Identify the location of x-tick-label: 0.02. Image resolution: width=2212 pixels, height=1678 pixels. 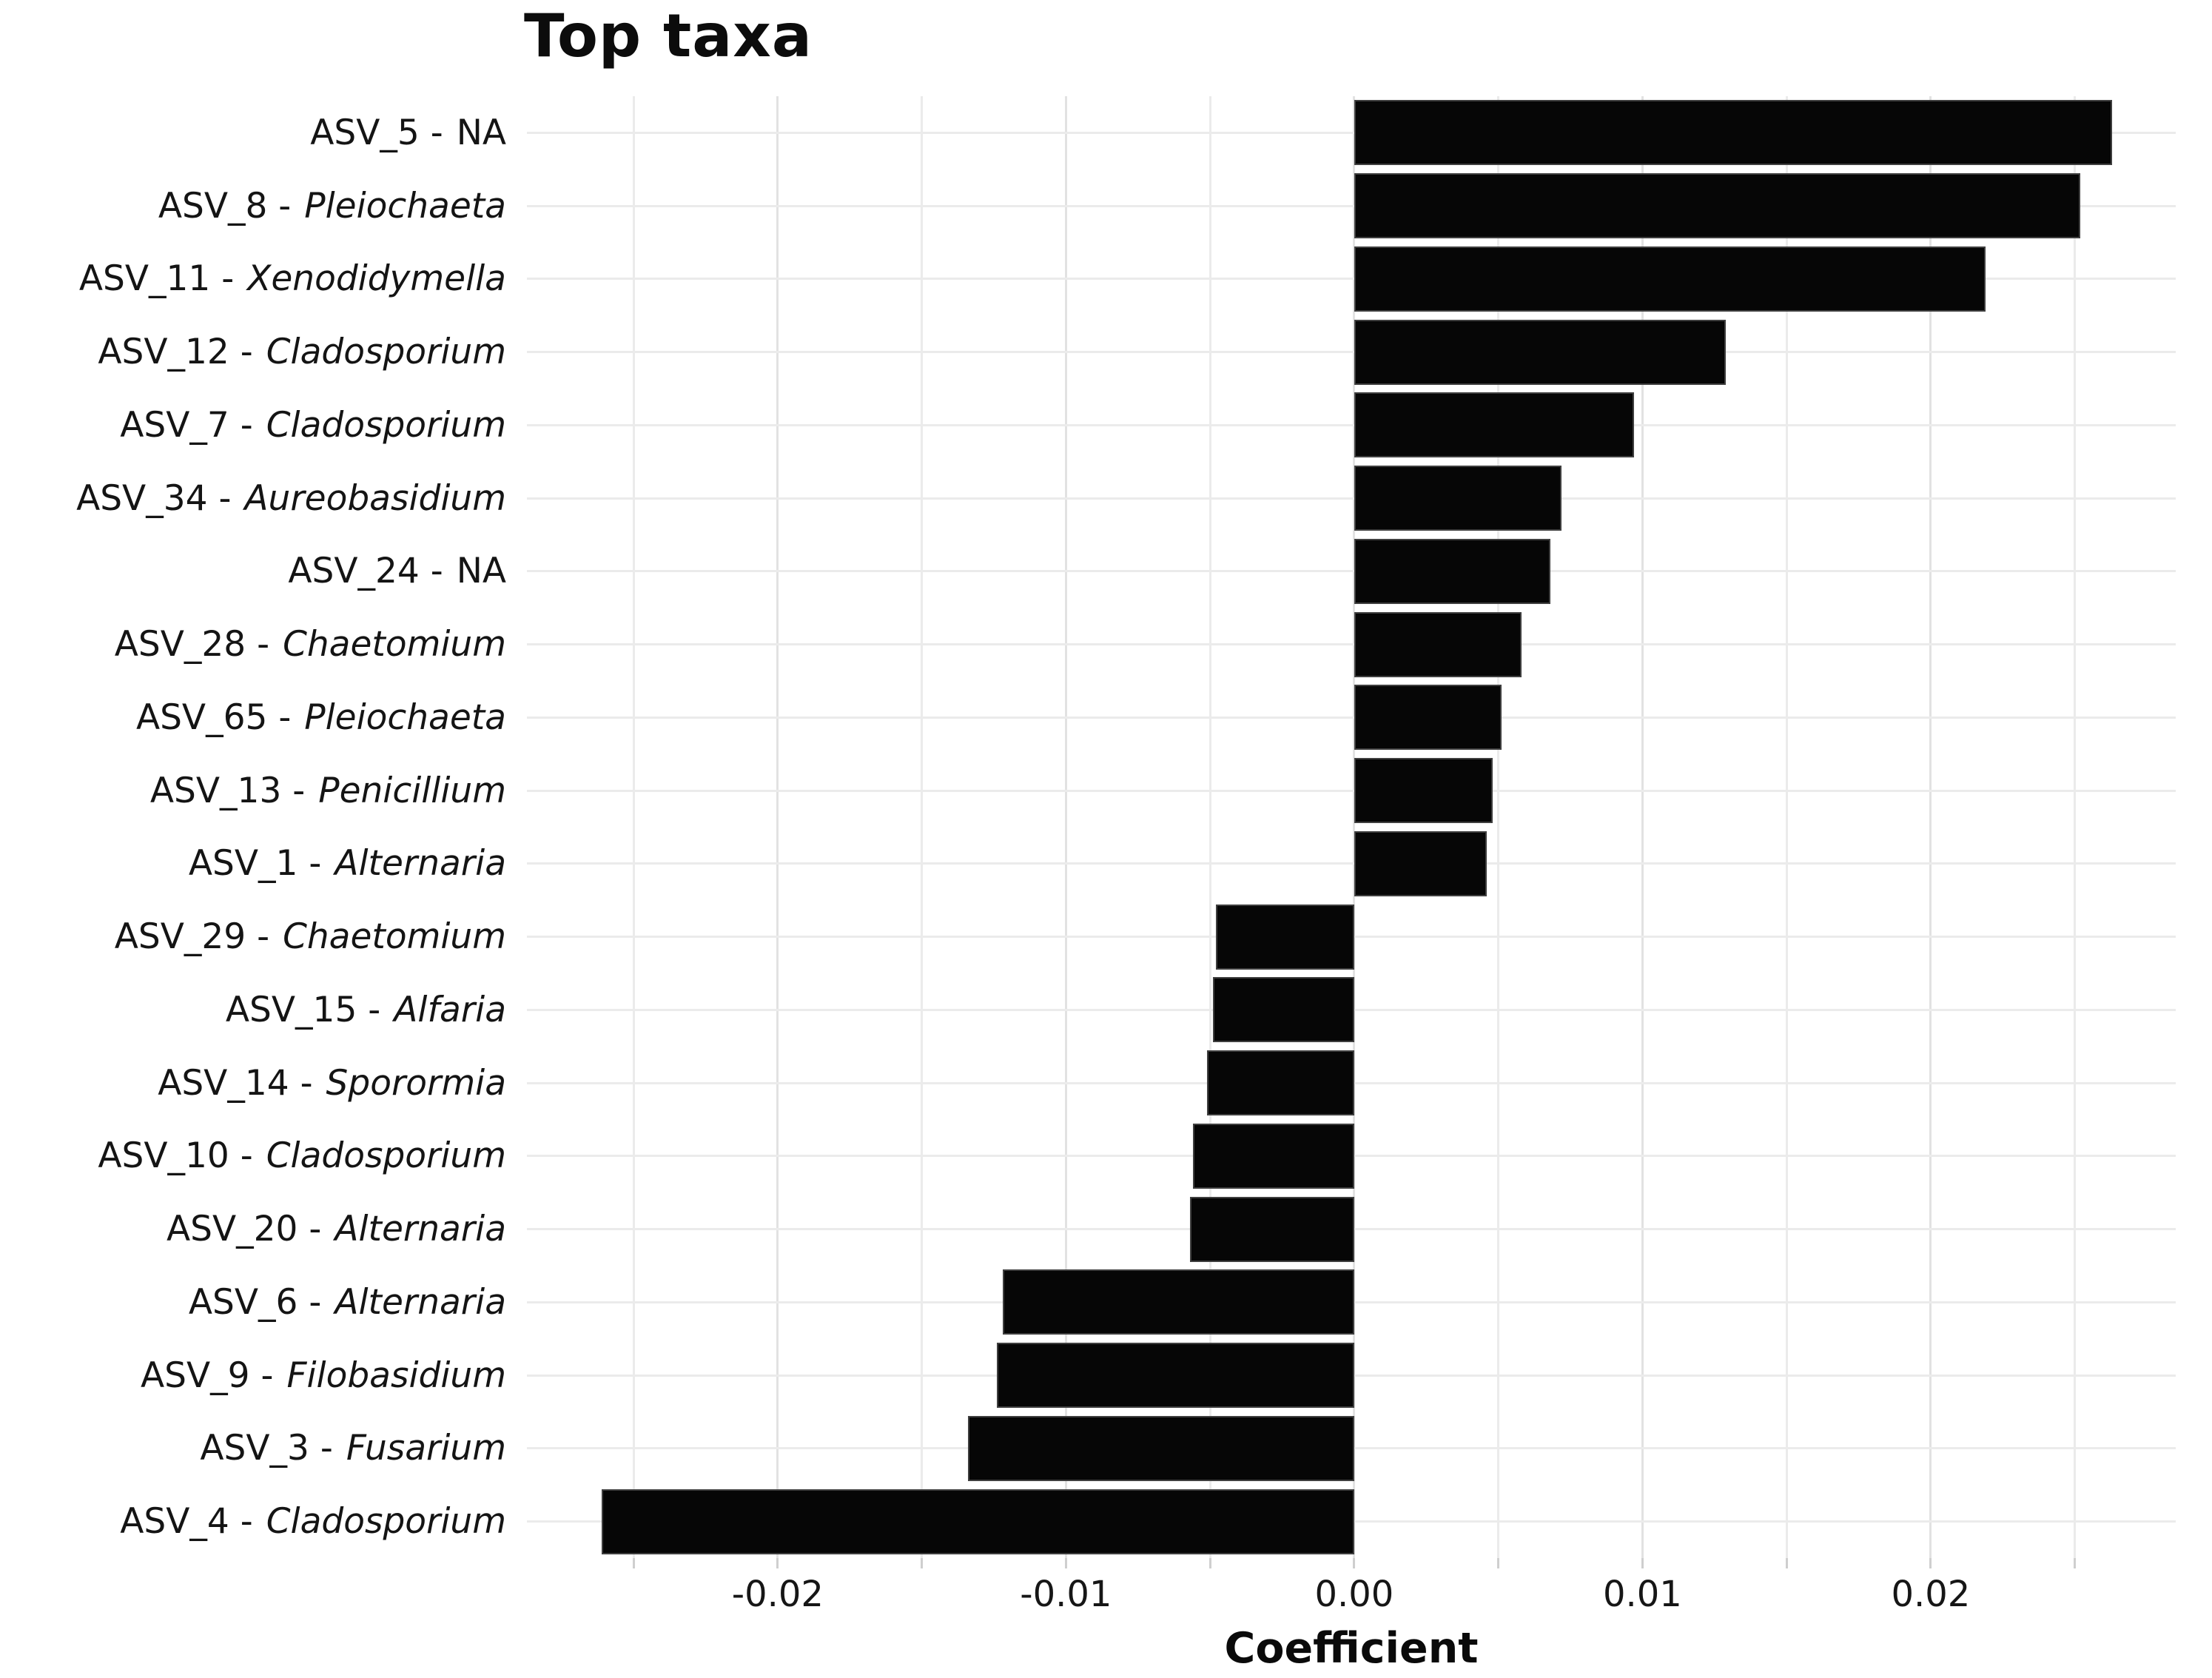
(1931, 1594).